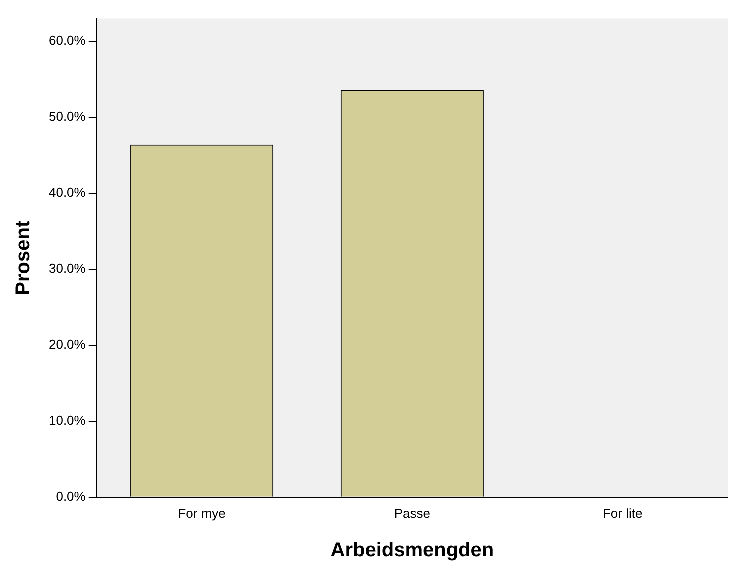 This screenshot has width=736, height=575. I want to click on y-tick-label: 20.0%, so click(67, 344).